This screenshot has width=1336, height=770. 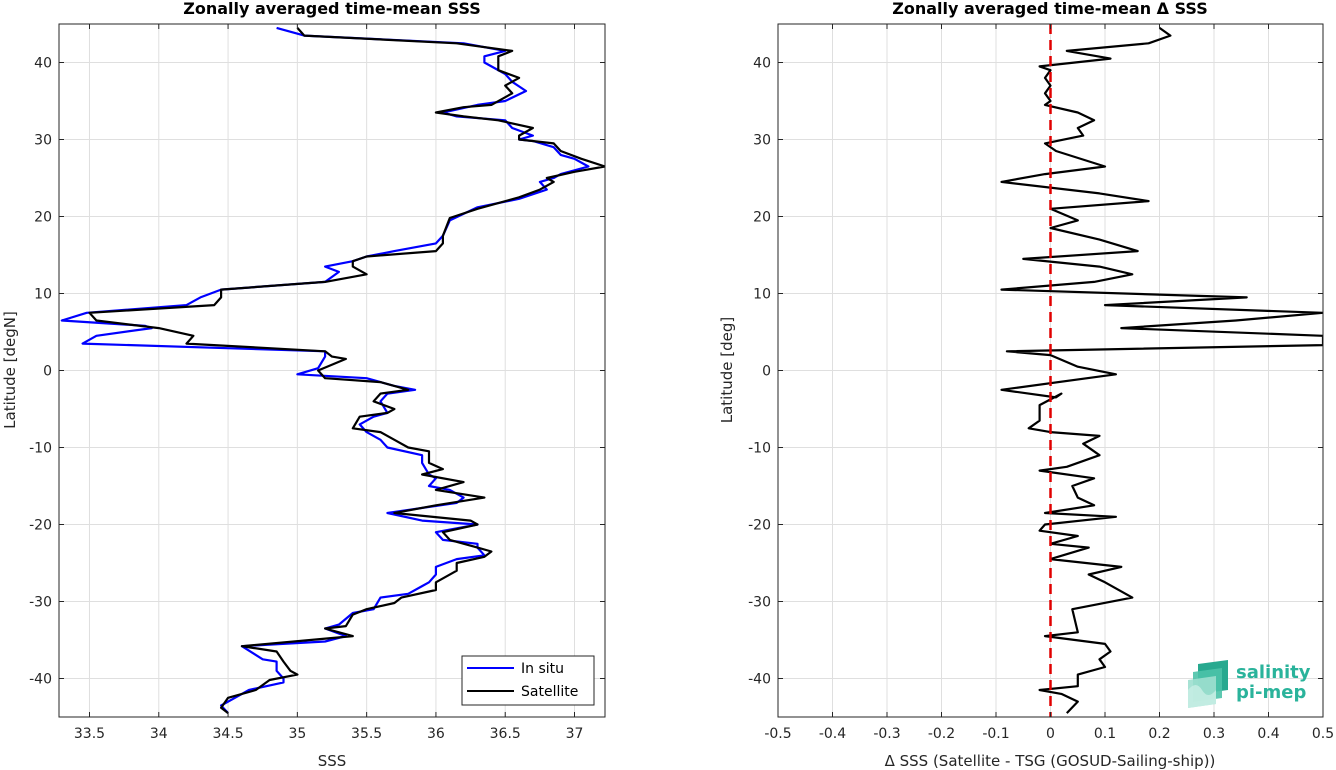 I want to click on x-tick-label: -0.1, so click(x=995, y=734).